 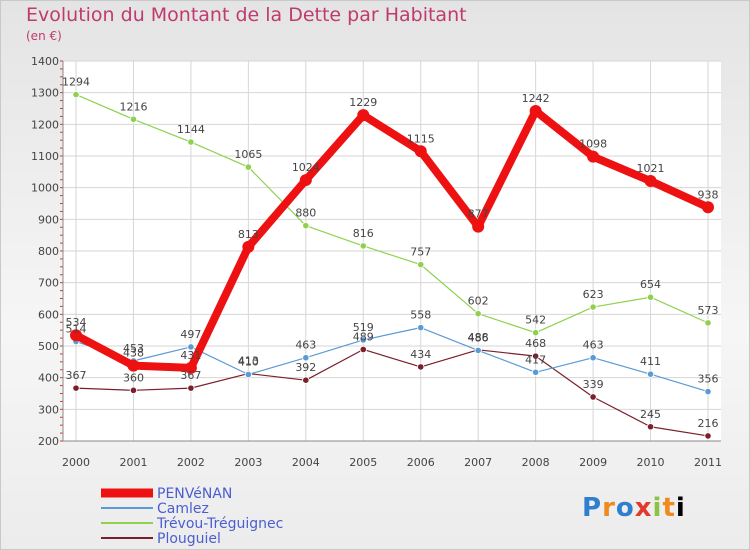 I want to click on data-label: 413, so click(x=248, y=361).